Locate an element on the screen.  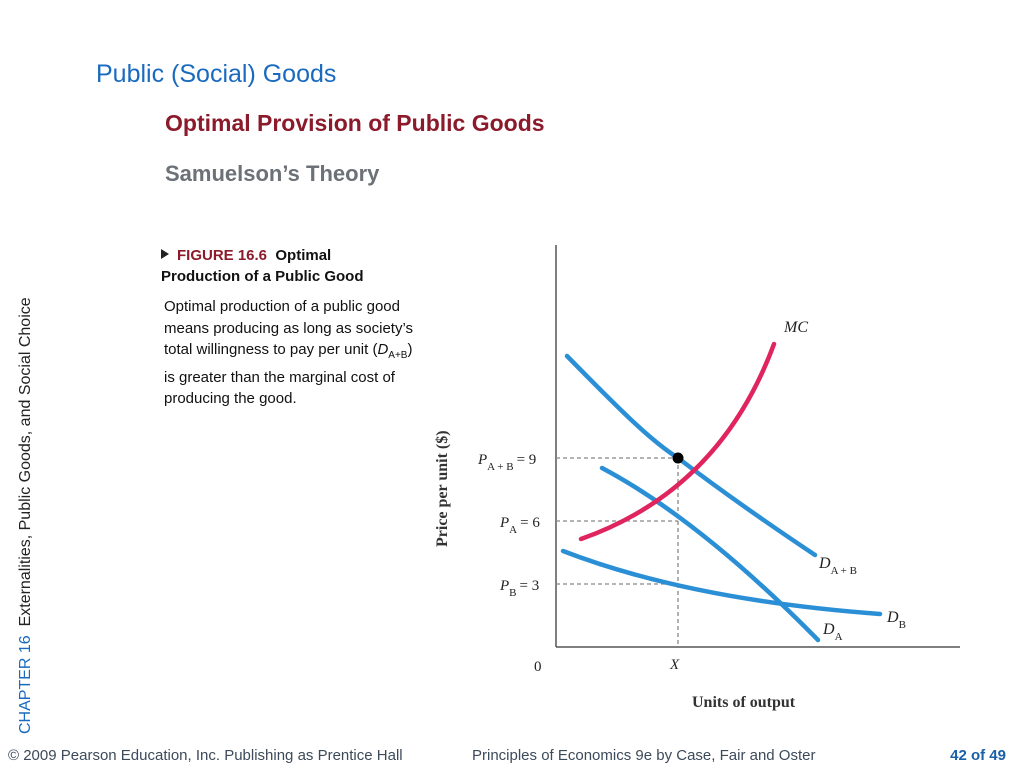
x-axis-label: Units of output is located at coordinates (744, 702).